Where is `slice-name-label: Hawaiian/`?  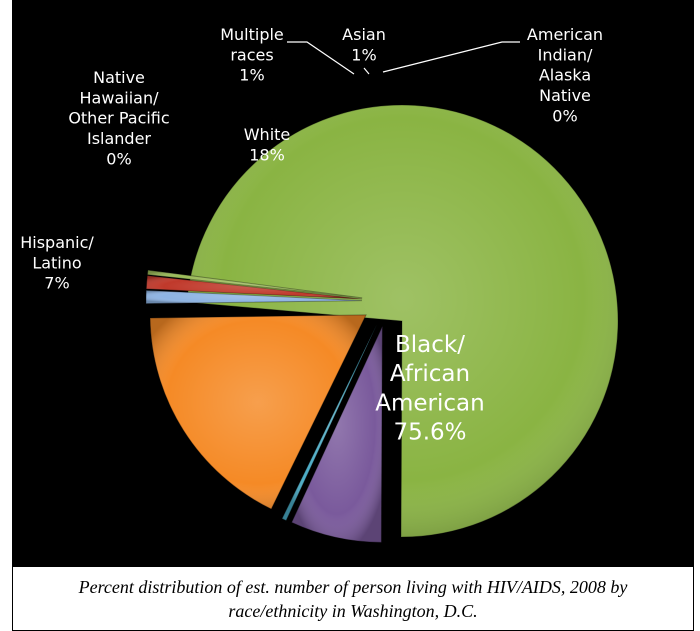 slice-name-label: Hawaiian/ is located at coordinates (120, 97).